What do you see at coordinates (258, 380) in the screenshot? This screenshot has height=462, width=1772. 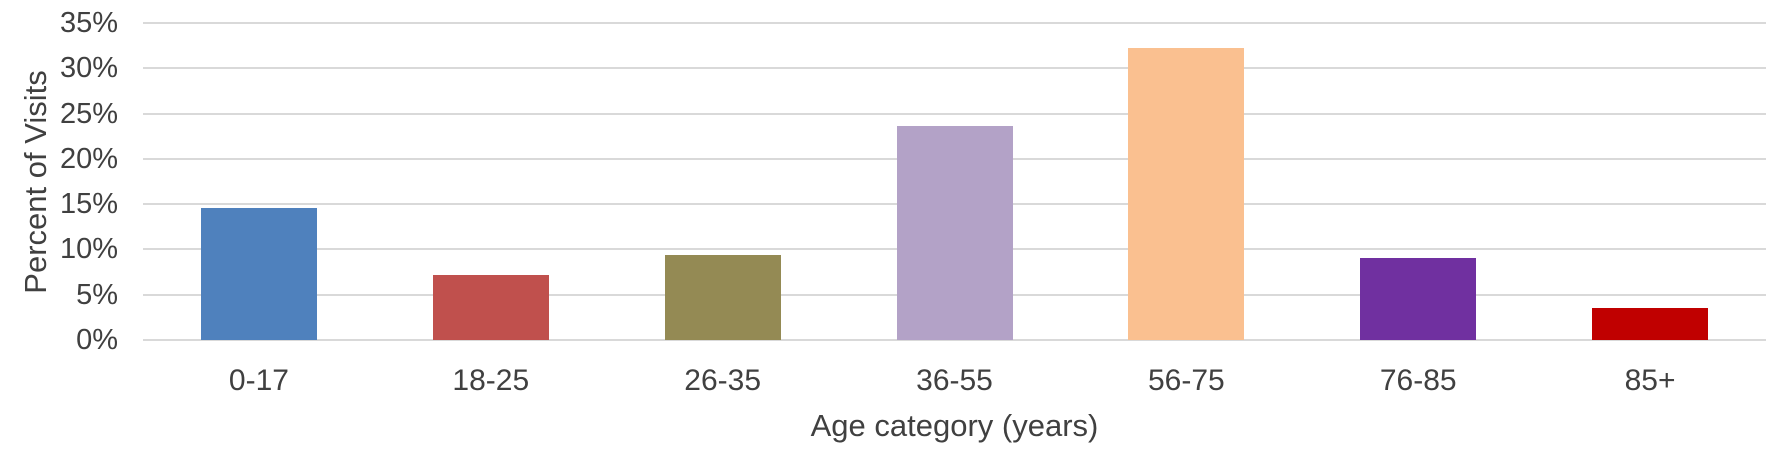 I see `x-category-label: 0-17` at bounding box center [258, 380].